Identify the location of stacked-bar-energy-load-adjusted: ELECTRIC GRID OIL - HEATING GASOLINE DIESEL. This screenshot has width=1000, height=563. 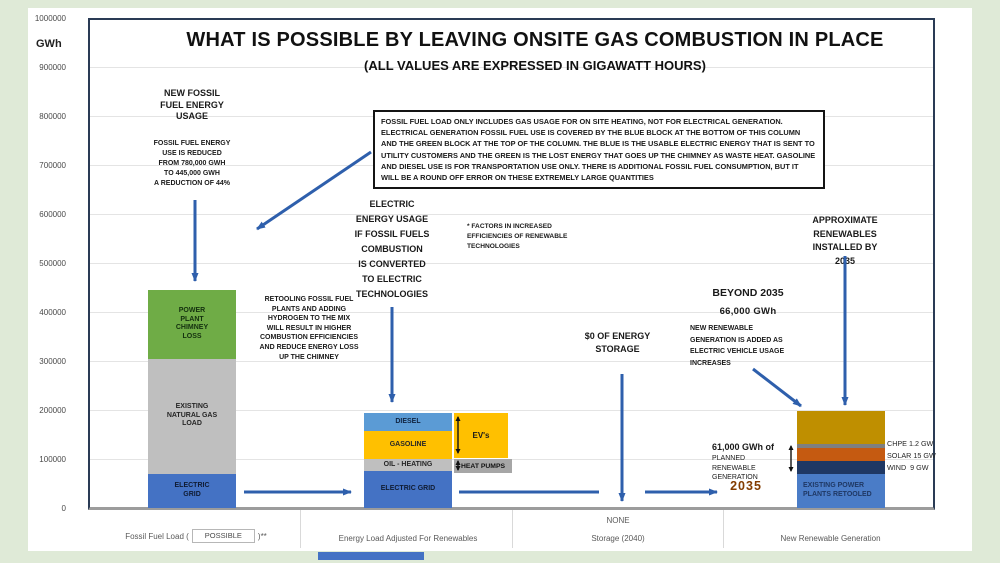
(408, 263).